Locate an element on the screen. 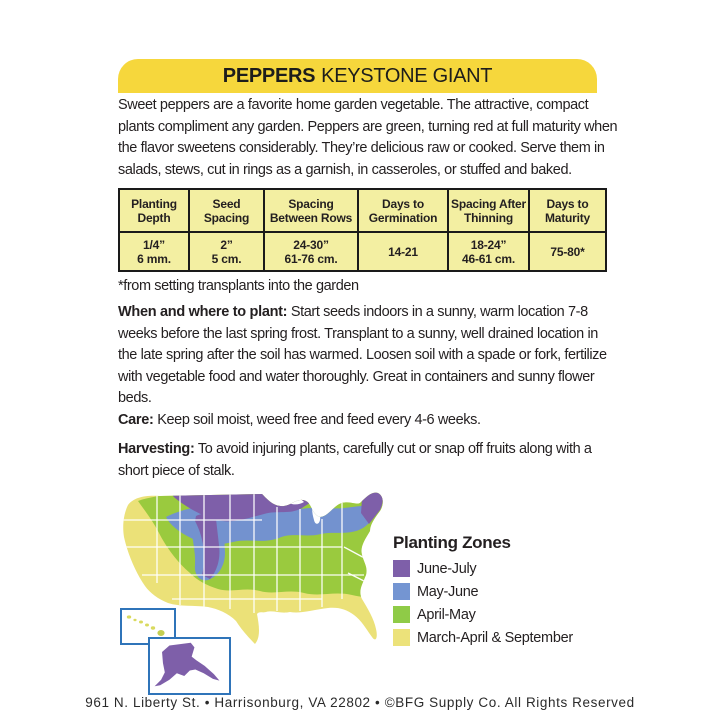  harvesting-label: Harvesting: is located at coordinates (156, 449).